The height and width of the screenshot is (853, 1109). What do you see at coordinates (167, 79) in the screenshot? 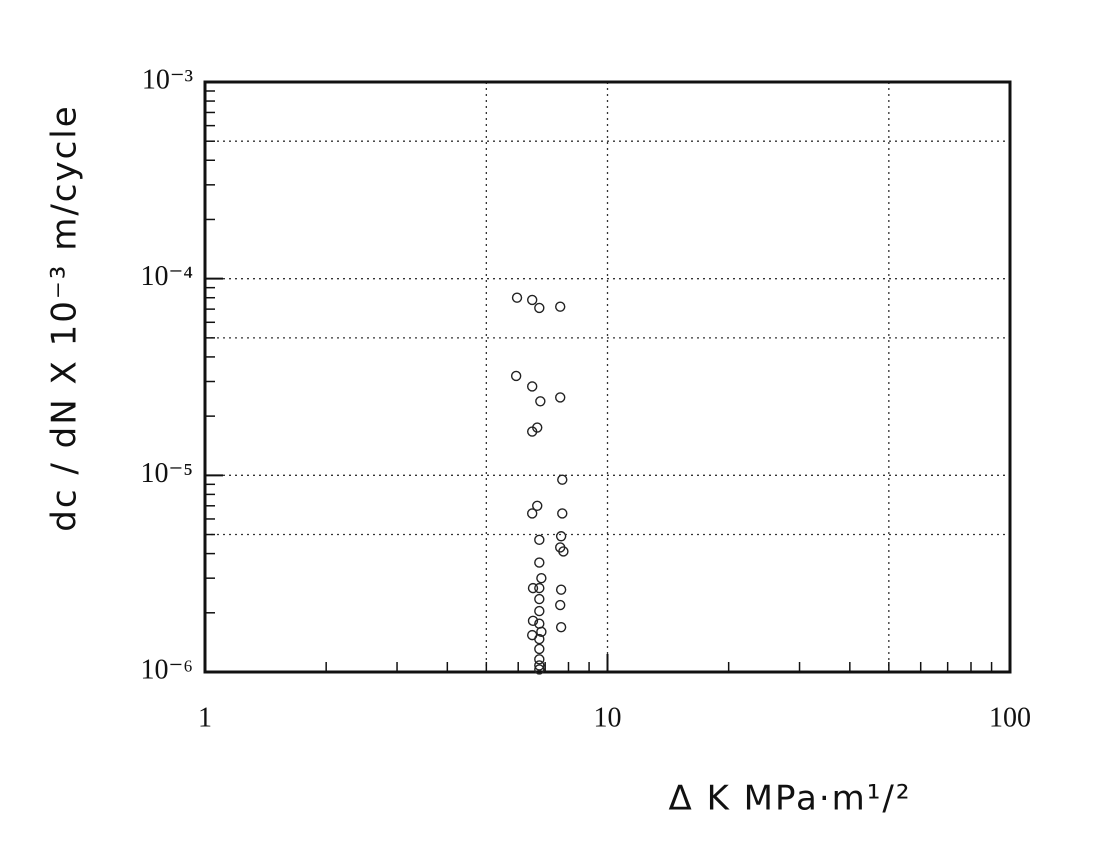
I see `y-tick-label: 10⁻³` at bounding box center [167, 79].